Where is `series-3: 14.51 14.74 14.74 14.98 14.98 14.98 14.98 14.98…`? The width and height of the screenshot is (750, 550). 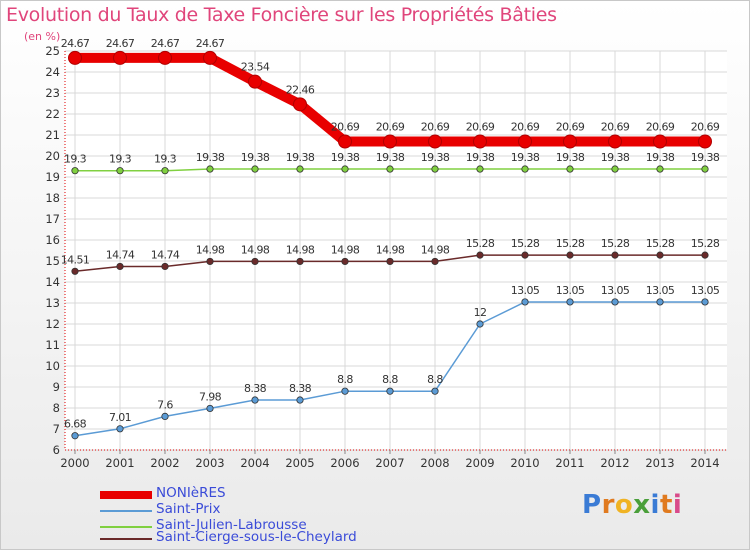
series-3: 14.51 14.74 14.74 14.98 14.98 14.98 14.98 14.98… is located at coordinates (390, 256).